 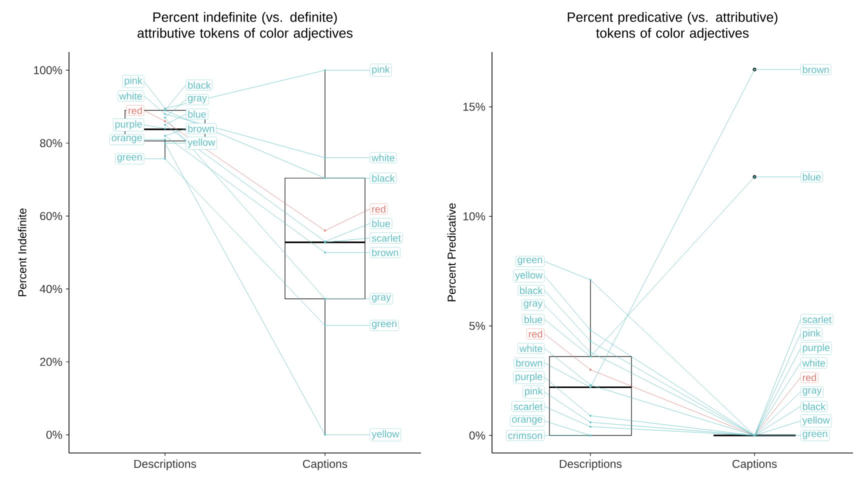 I want to click on y-tick-label: 10%, so click(x=474, y=216).